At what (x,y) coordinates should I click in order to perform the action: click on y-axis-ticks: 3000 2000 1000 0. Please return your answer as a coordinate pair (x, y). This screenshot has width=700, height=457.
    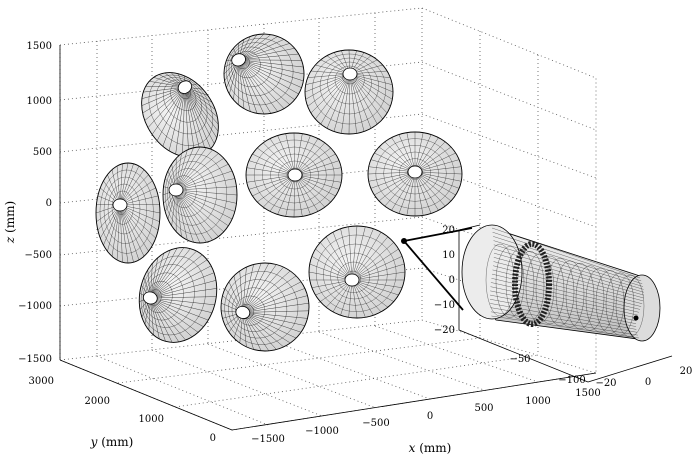
    Looking at the image, I should click on (122, 410).